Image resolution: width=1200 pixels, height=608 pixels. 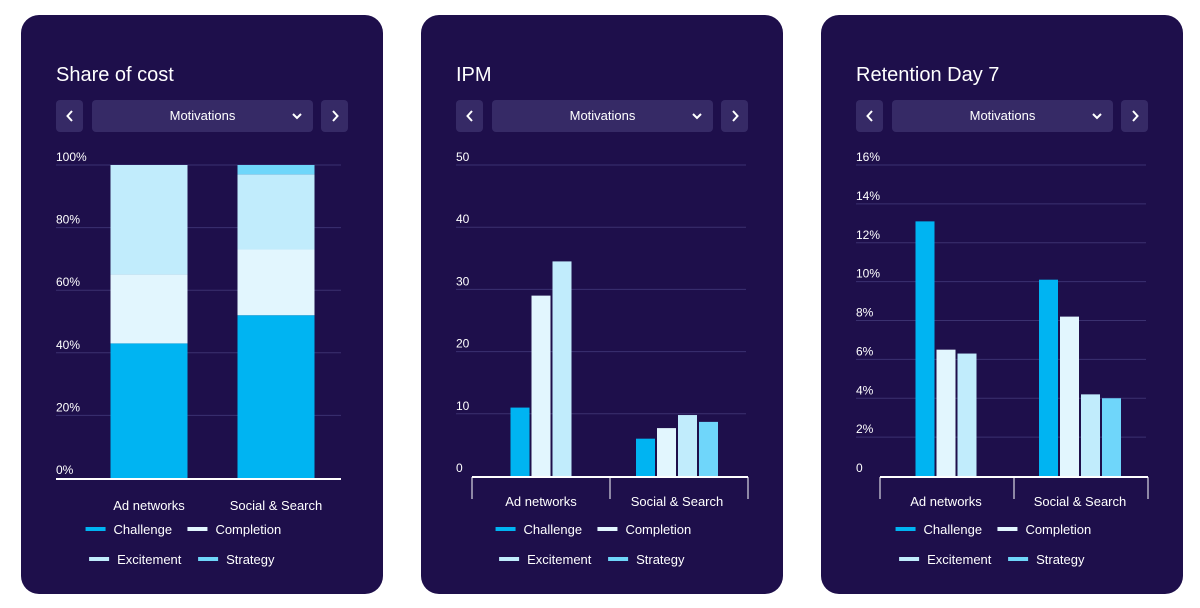 I want to click on chart-title: Share of cost, so click(x=115, y=75).